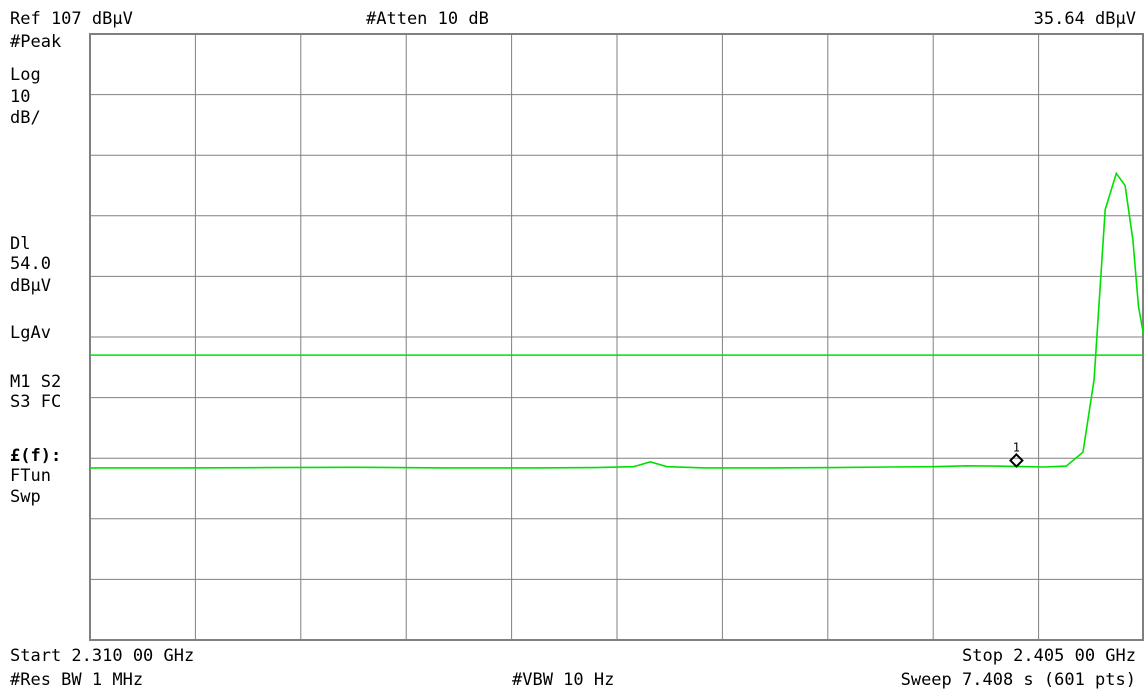 This screenshot has width=1144, height=698. What do you see at coordinates (1016, 460) in the screenshot?
I see `marker-1-diamond-icon` at bounding box center [1016, 460].